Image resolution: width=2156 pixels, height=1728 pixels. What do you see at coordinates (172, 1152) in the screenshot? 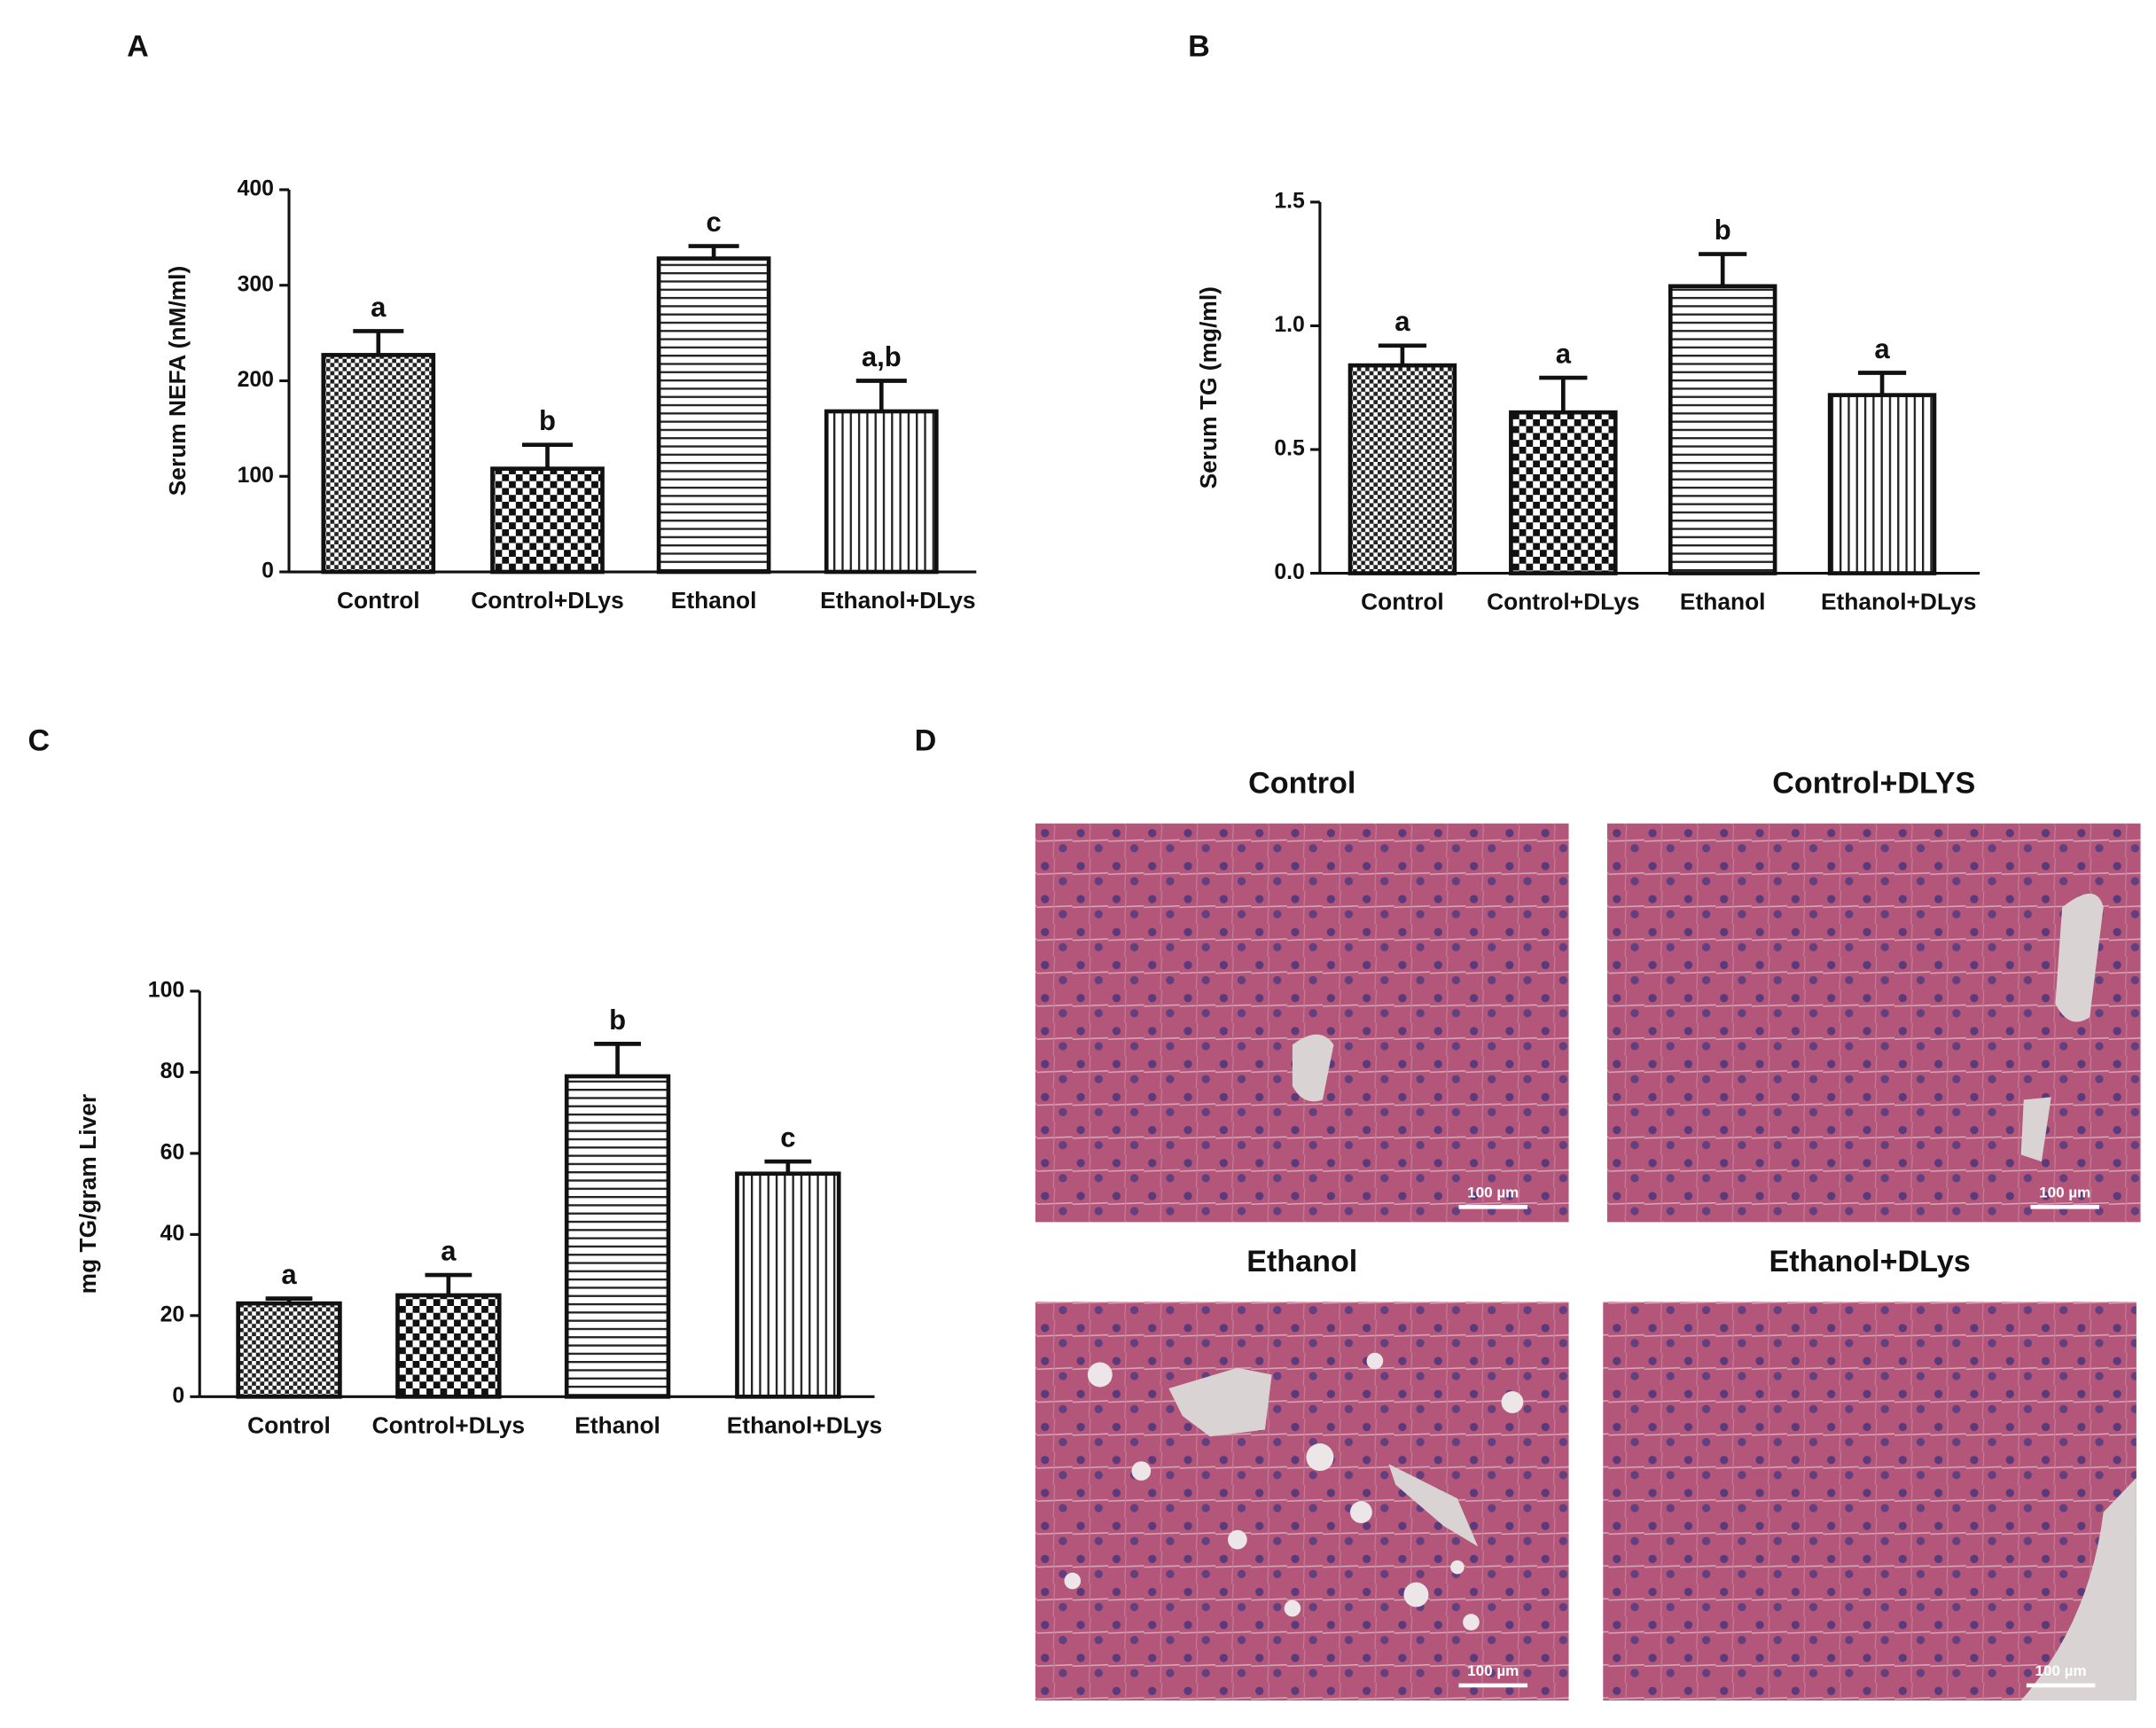
I see `y-tick-label: 60` at bounding box center [172, 1152].